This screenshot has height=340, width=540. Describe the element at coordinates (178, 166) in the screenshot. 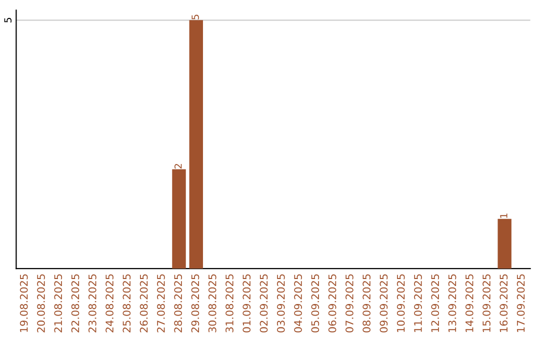

I see `data-label: 2` at that location.